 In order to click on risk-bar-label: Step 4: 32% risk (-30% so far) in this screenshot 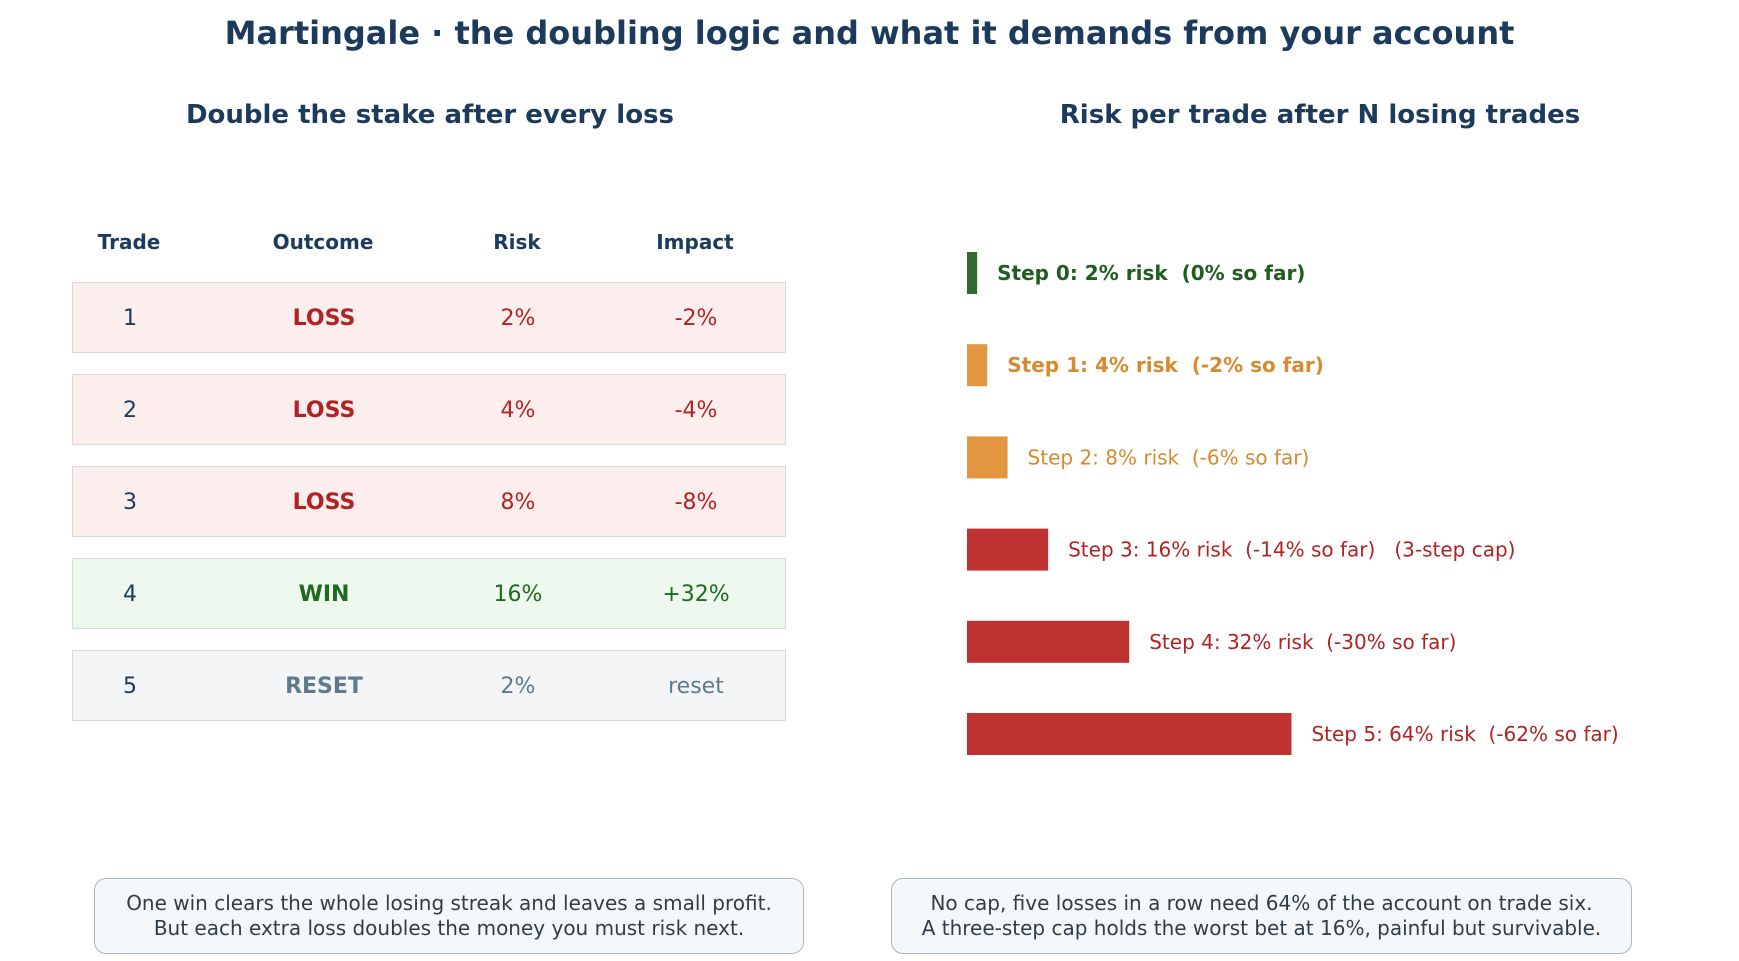, I will do `click(1302, 642)`.